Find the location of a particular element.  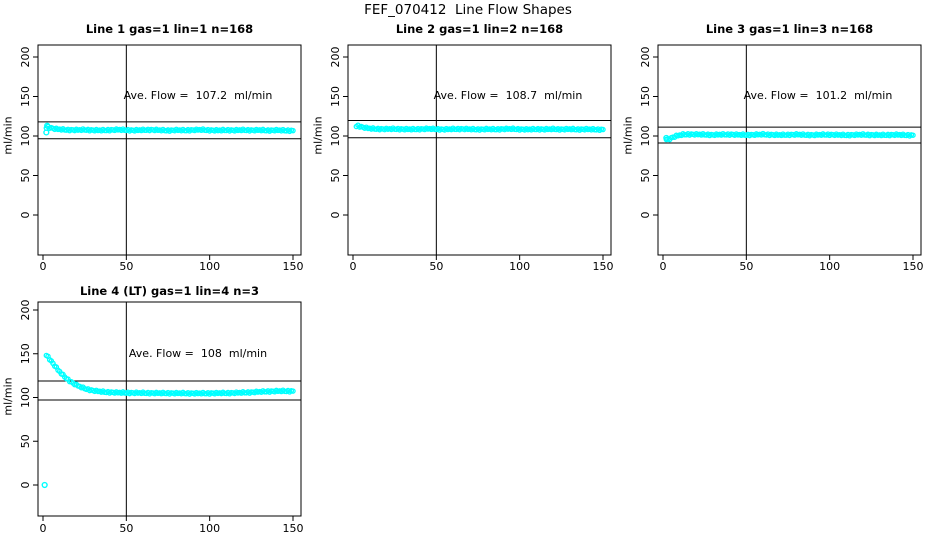

y-axis-label-line-4: ml/min is located at coordinates (8, 396).